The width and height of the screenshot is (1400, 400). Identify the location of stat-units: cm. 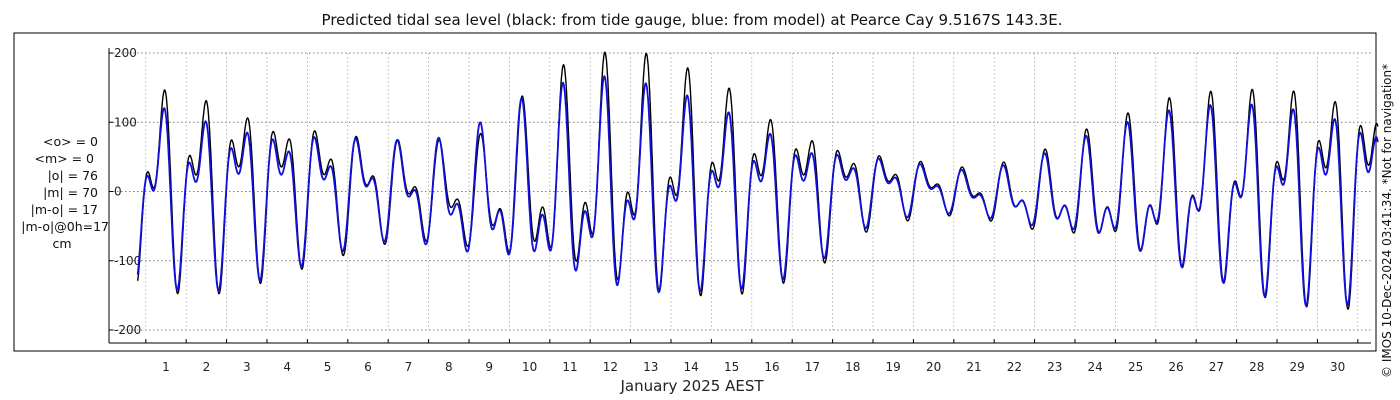
(61, 243).